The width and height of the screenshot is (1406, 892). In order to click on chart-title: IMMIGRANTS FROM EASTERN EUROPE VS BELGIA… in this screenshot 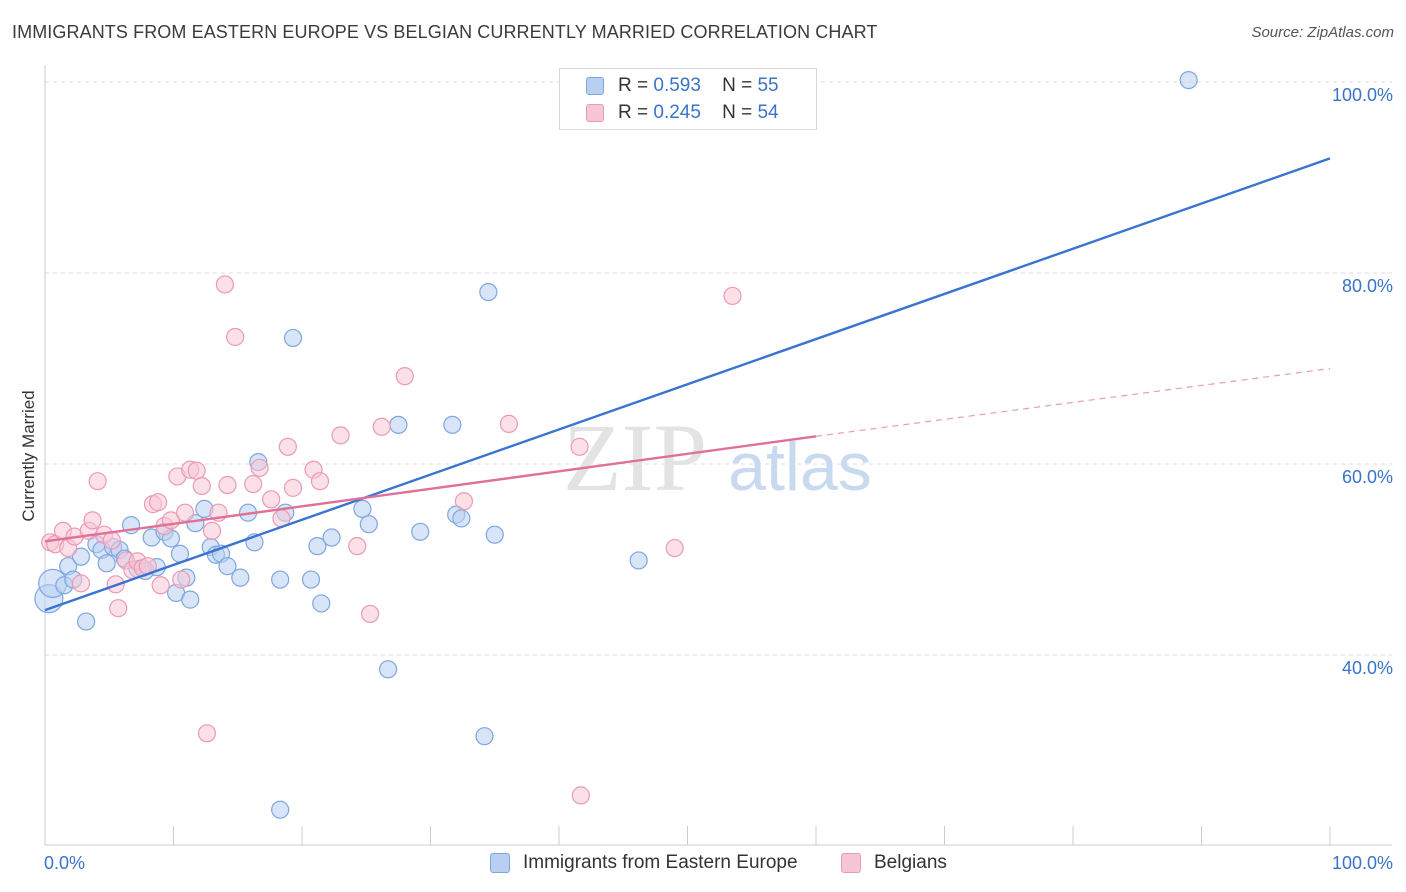, I will do `click(445, 32)`.